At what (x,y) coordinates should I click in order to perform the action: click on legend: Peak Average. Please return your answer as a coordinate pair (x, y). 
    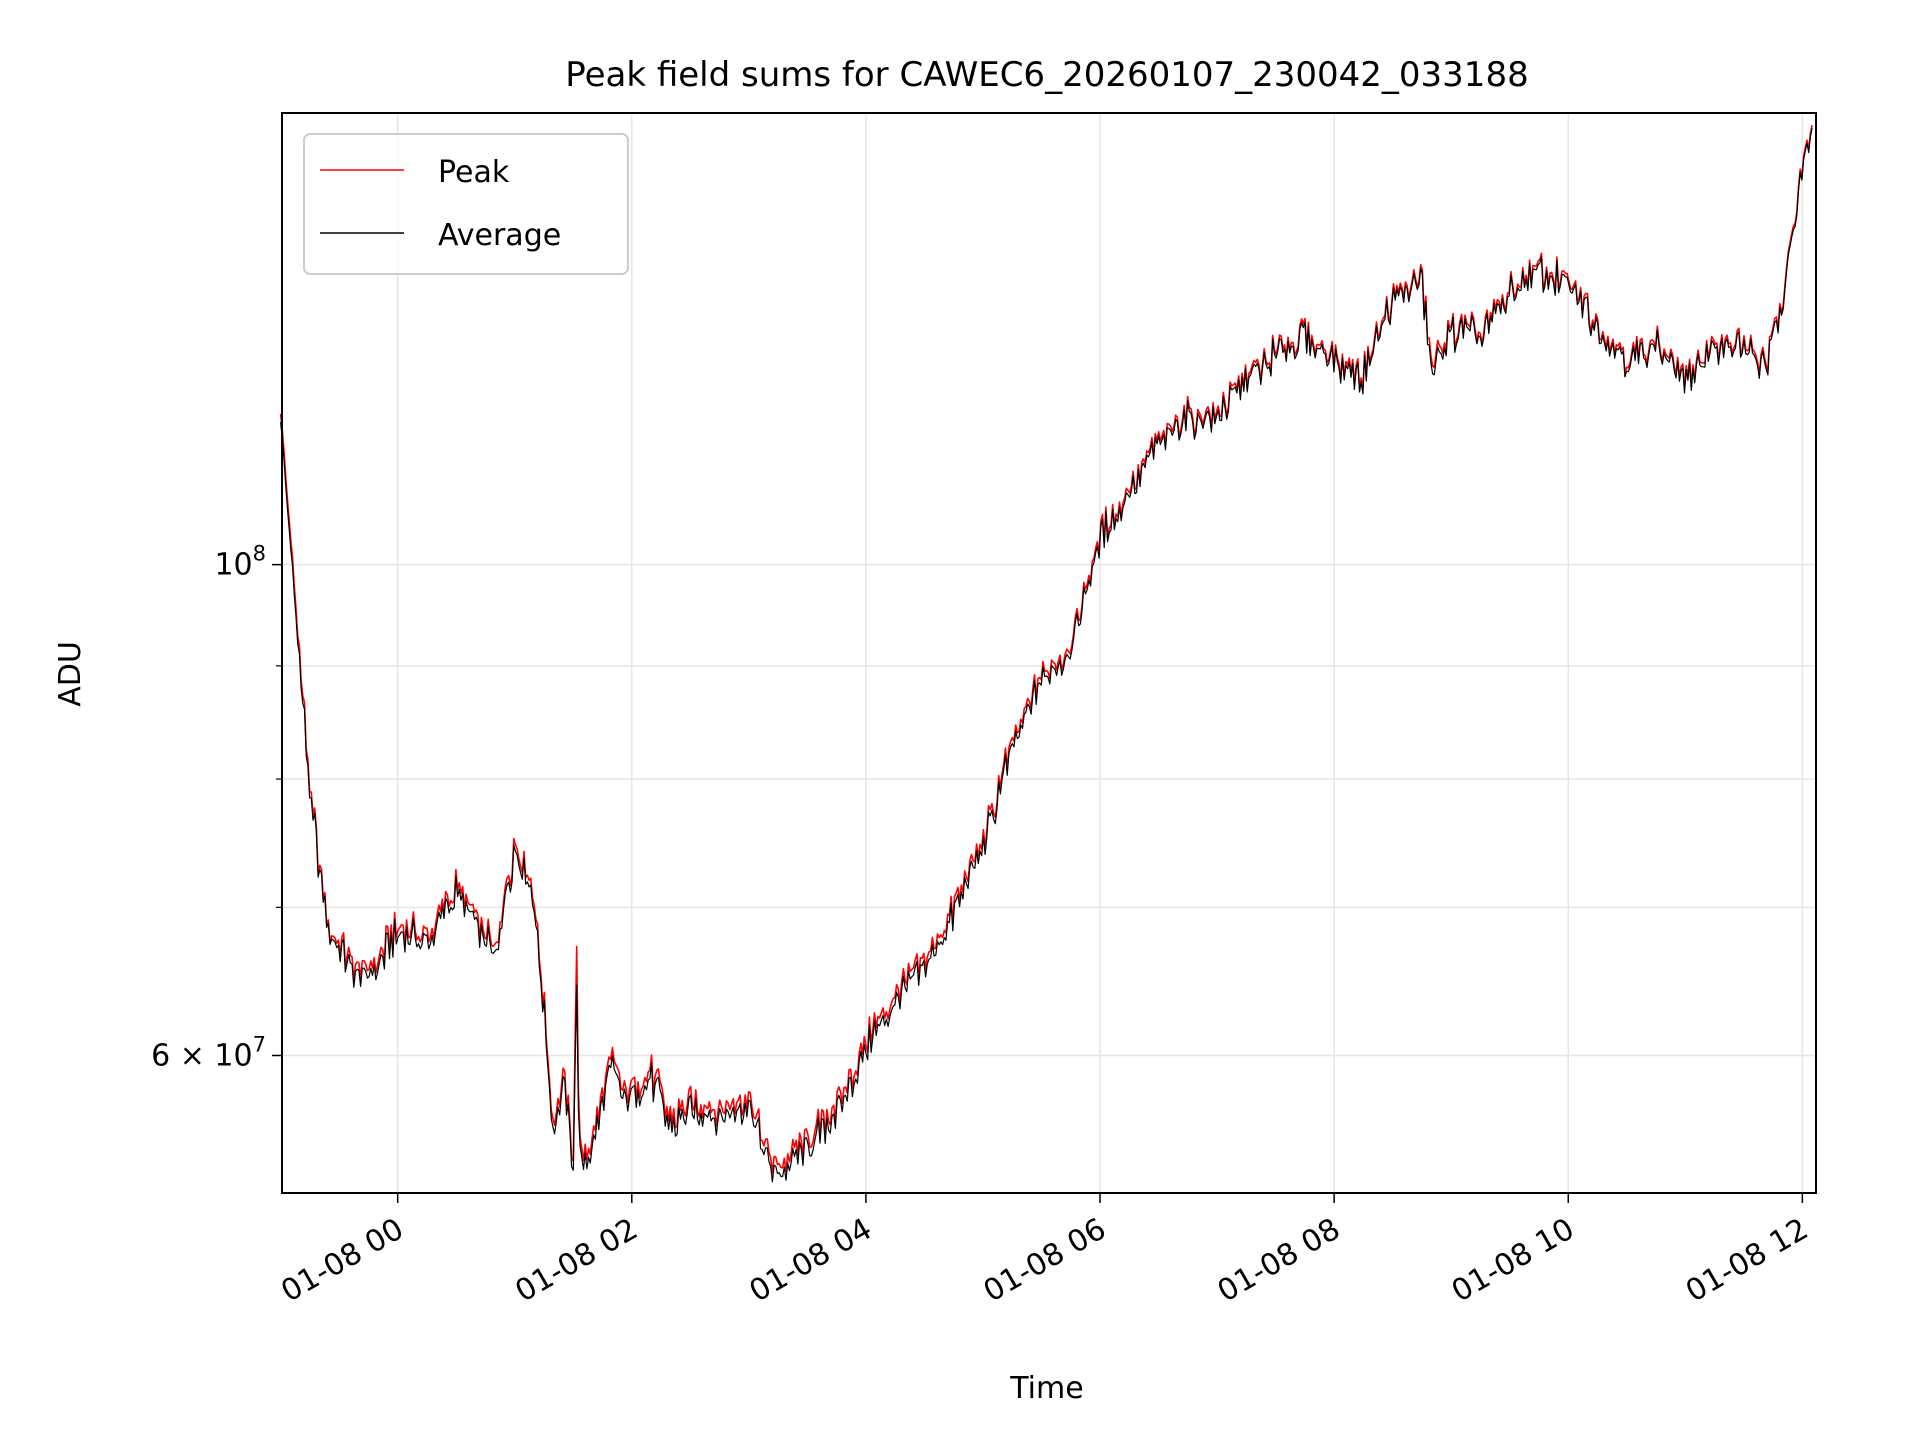
    Looking at the image, I should click on (466, 204).